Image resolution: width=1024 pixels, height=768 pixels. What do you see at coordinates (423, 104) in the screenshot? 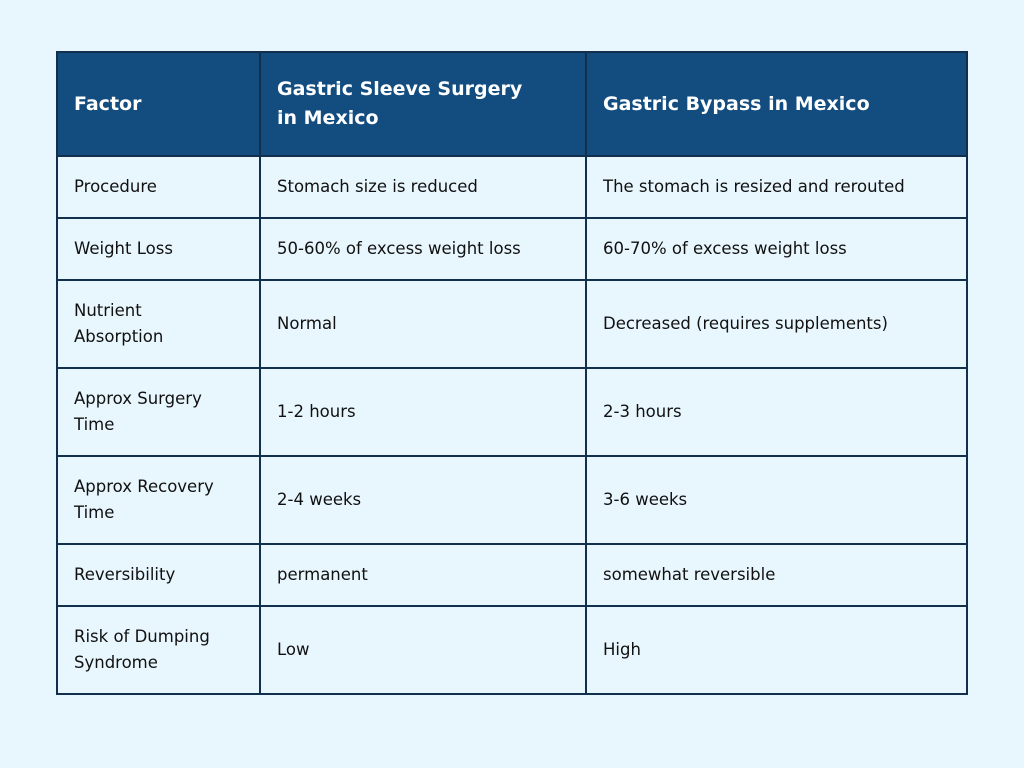
I see `header-gastric-sleeve: Gastric Sleeve Surgery in Mexico` at bounding box center [423, 104].